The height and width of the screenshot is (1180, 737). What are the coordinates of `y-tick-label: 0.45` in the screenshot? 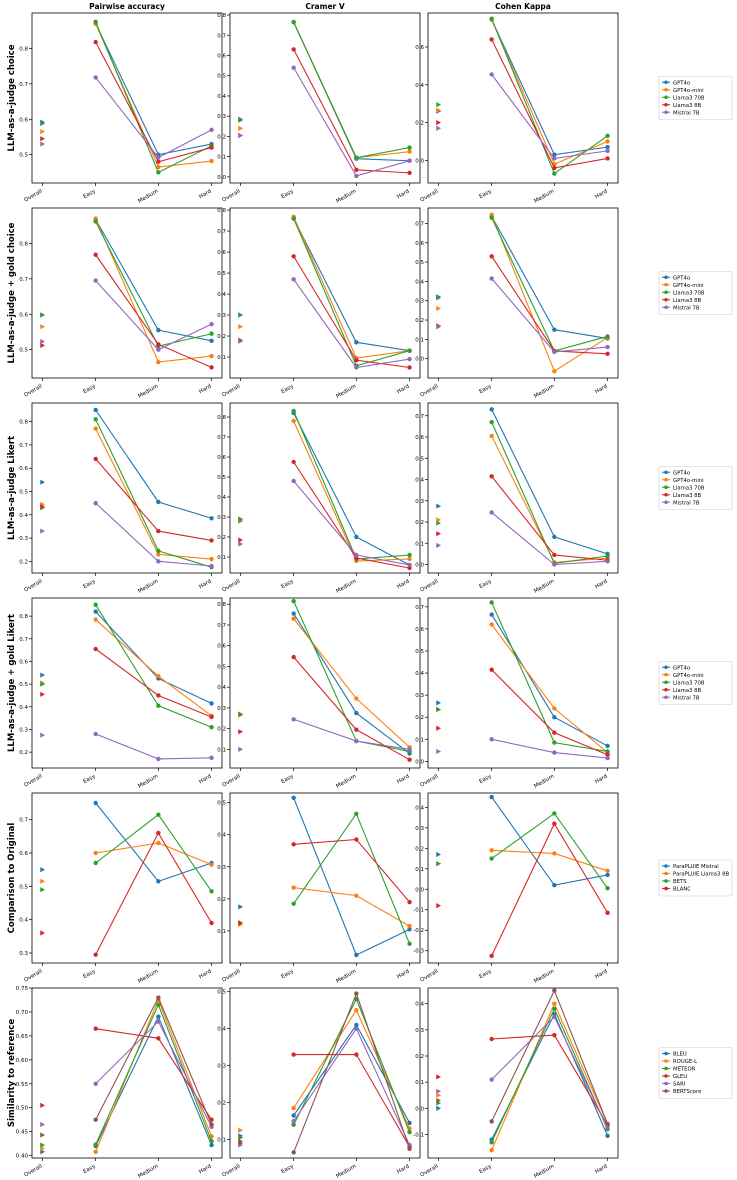 It's located at (22, 1133).